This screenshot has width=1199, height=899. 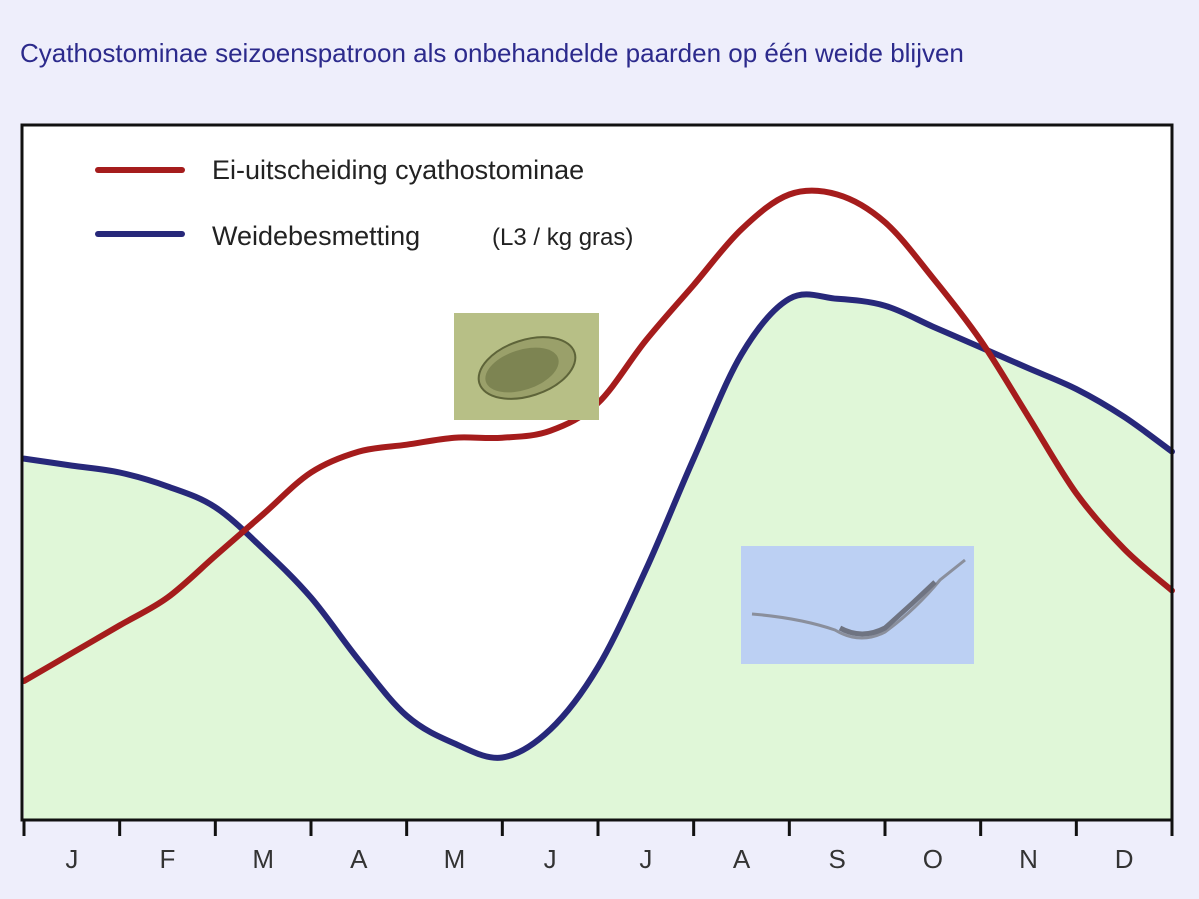 I want to click on x-tick-label: O, so click(x=933, y=859).